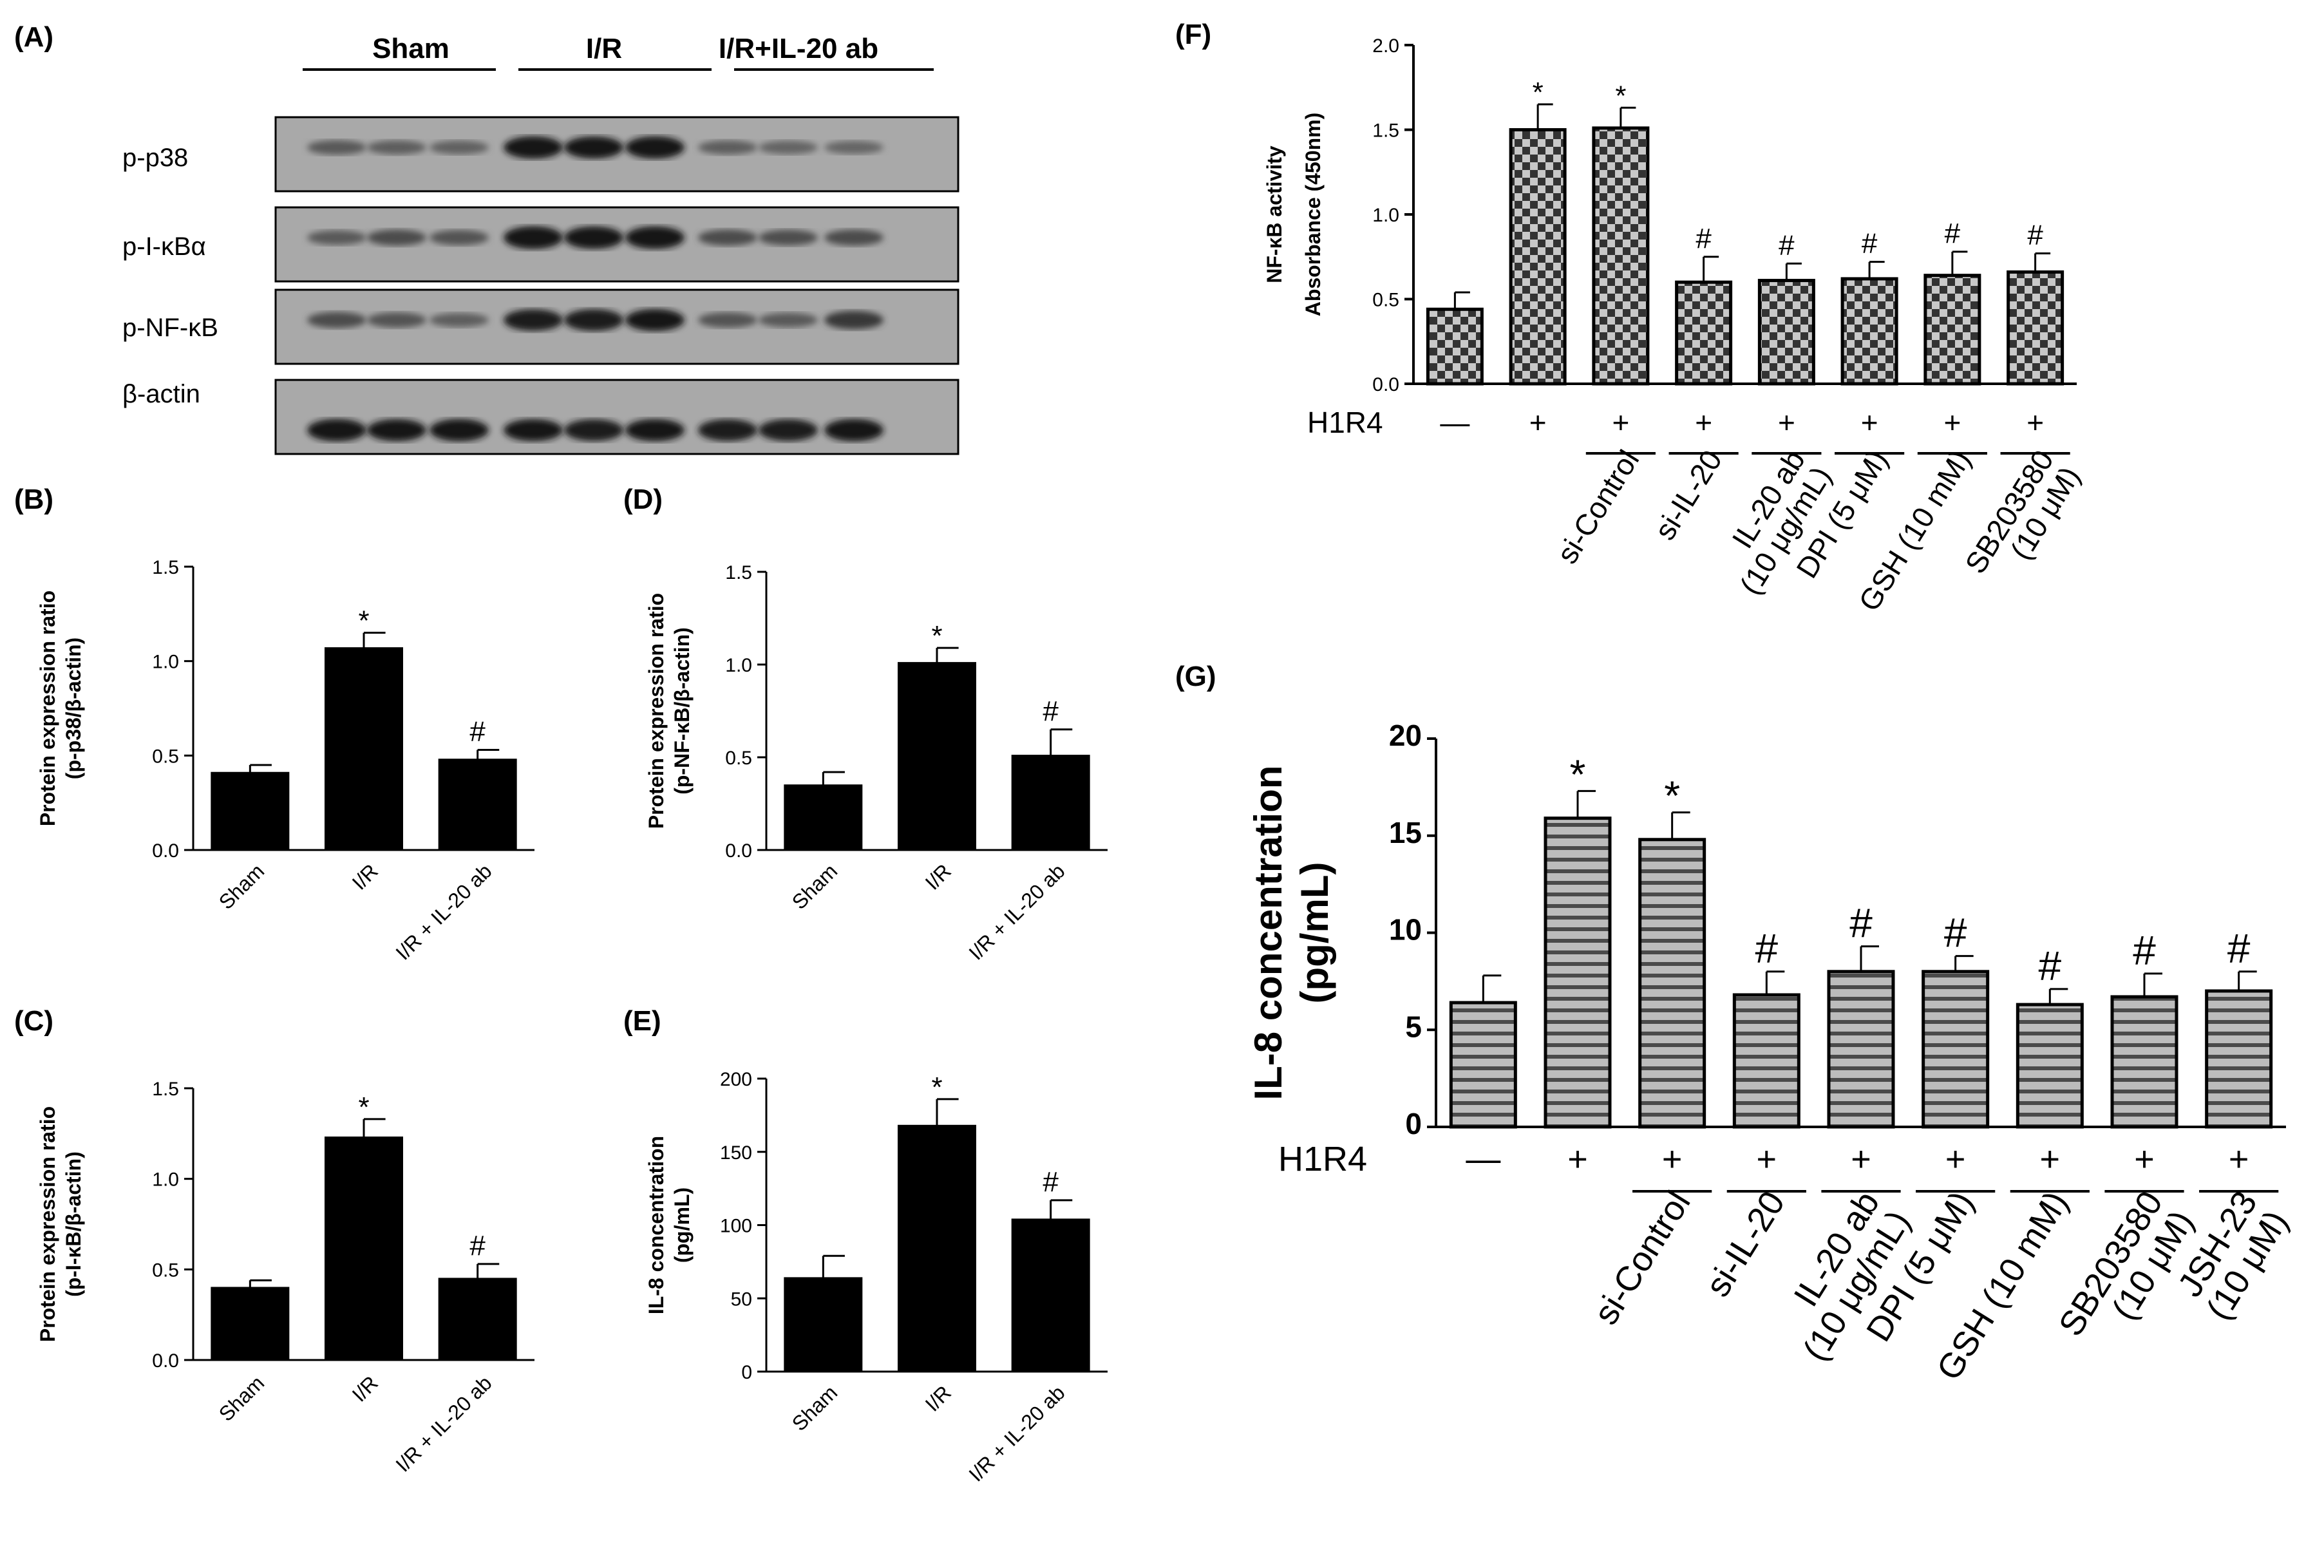 Image resolution: width=2324 pixels, height=1568 pixels. I want to click on y-tick-label: 150, so click(736, 1153).